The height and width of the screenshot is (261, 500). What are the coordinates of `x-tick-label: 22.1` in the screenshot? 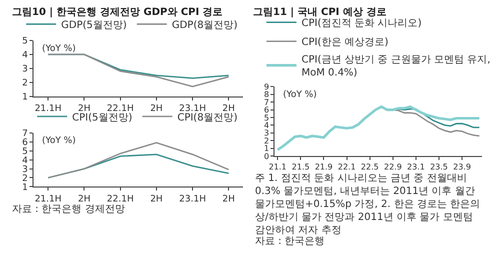 It's located at (347, 167).